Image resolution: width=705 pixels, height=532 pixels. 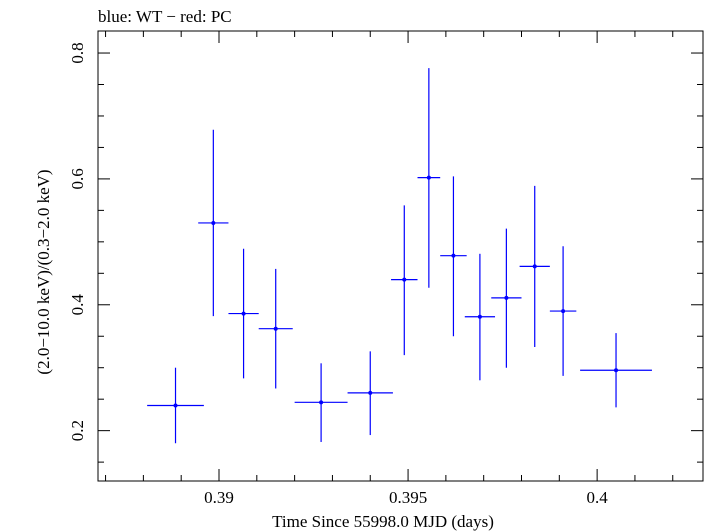 What do you see at coordinates (165, 16) in the screenshot?
I see `chart-title: blue: WT − red: PC` at bounding box center [165, 16].